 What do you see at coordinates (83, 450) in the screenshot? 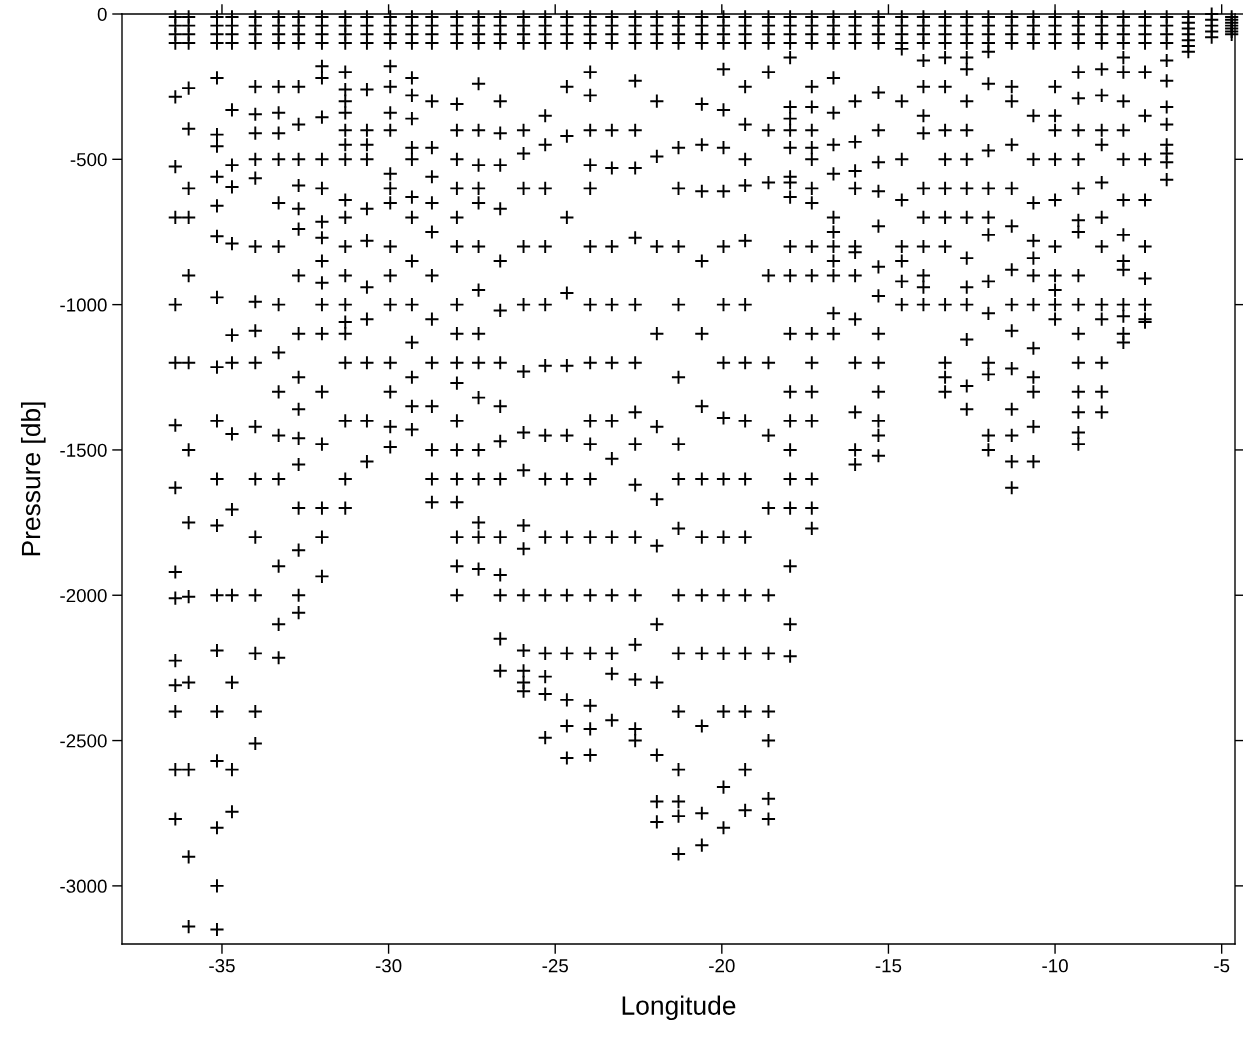
I see `y-tick-label: -1500` at bounding box center [83, 450].